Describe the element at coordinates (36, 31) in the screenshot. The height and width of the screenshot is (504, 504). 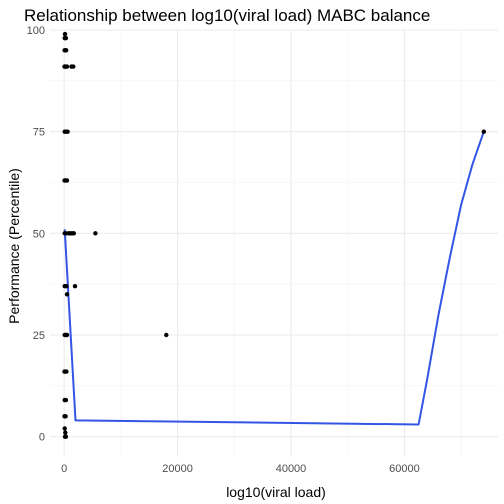
I see `y-tick-label: 100` at that location.